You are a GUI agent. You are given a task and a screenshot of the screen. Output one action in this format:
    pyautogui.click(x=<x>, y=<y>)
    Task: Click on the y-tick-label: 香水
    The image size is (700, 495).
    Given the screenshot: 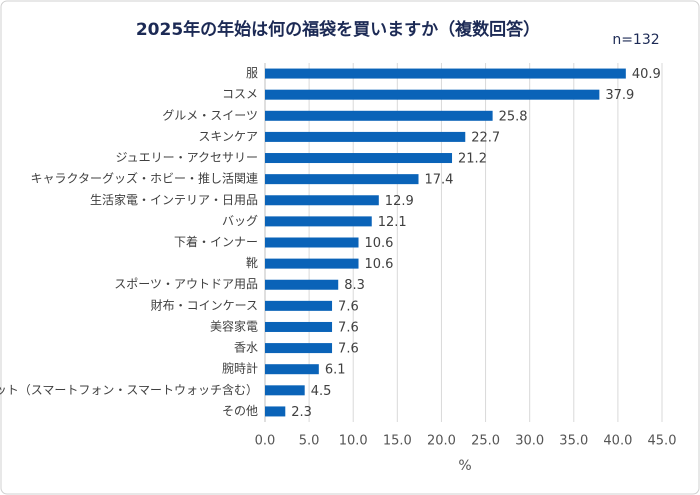 What is the action you would take?
    pyautogui.click(x=246, y=348)
    